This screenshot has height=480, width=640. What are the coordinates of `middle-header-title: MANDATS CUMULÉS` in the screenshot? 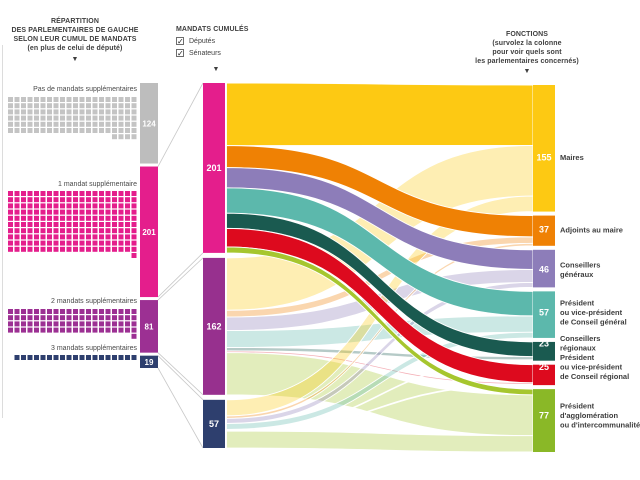 It's located at (212, 29).